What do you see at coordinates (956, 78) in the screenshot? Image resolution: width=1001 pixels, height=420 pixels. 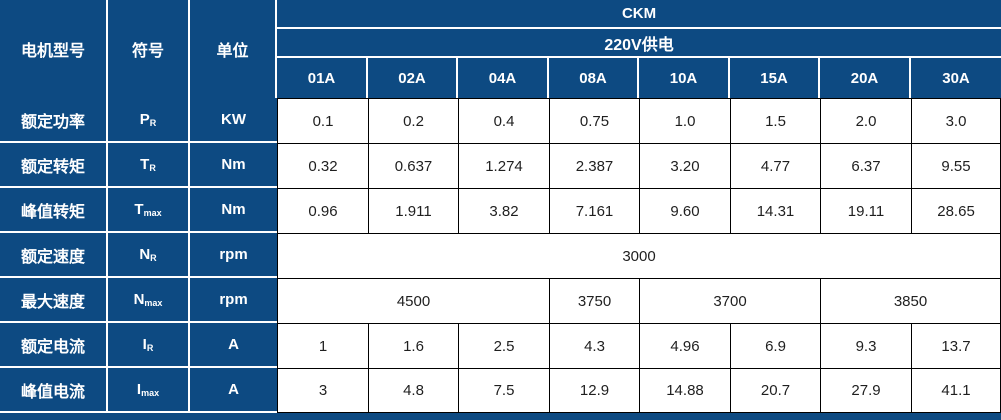 I see `model-header-30a: 30A` at bounding box center [956, 78].